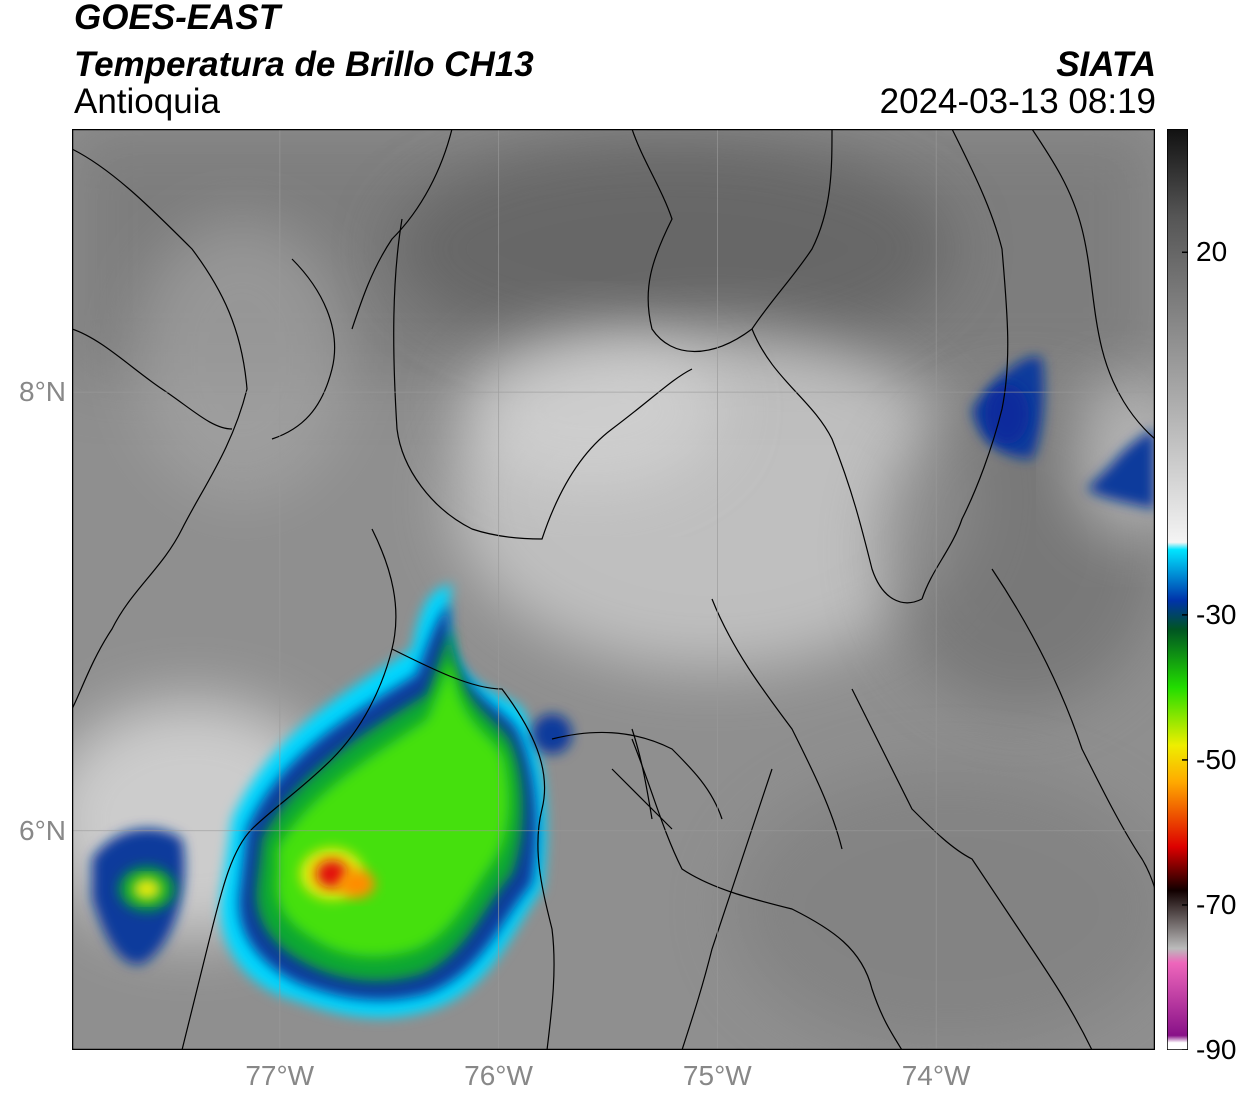 This screenshot has height=1099, width=1252. I want to click on colorbar-tick-label: 20, so click(1212, 252).